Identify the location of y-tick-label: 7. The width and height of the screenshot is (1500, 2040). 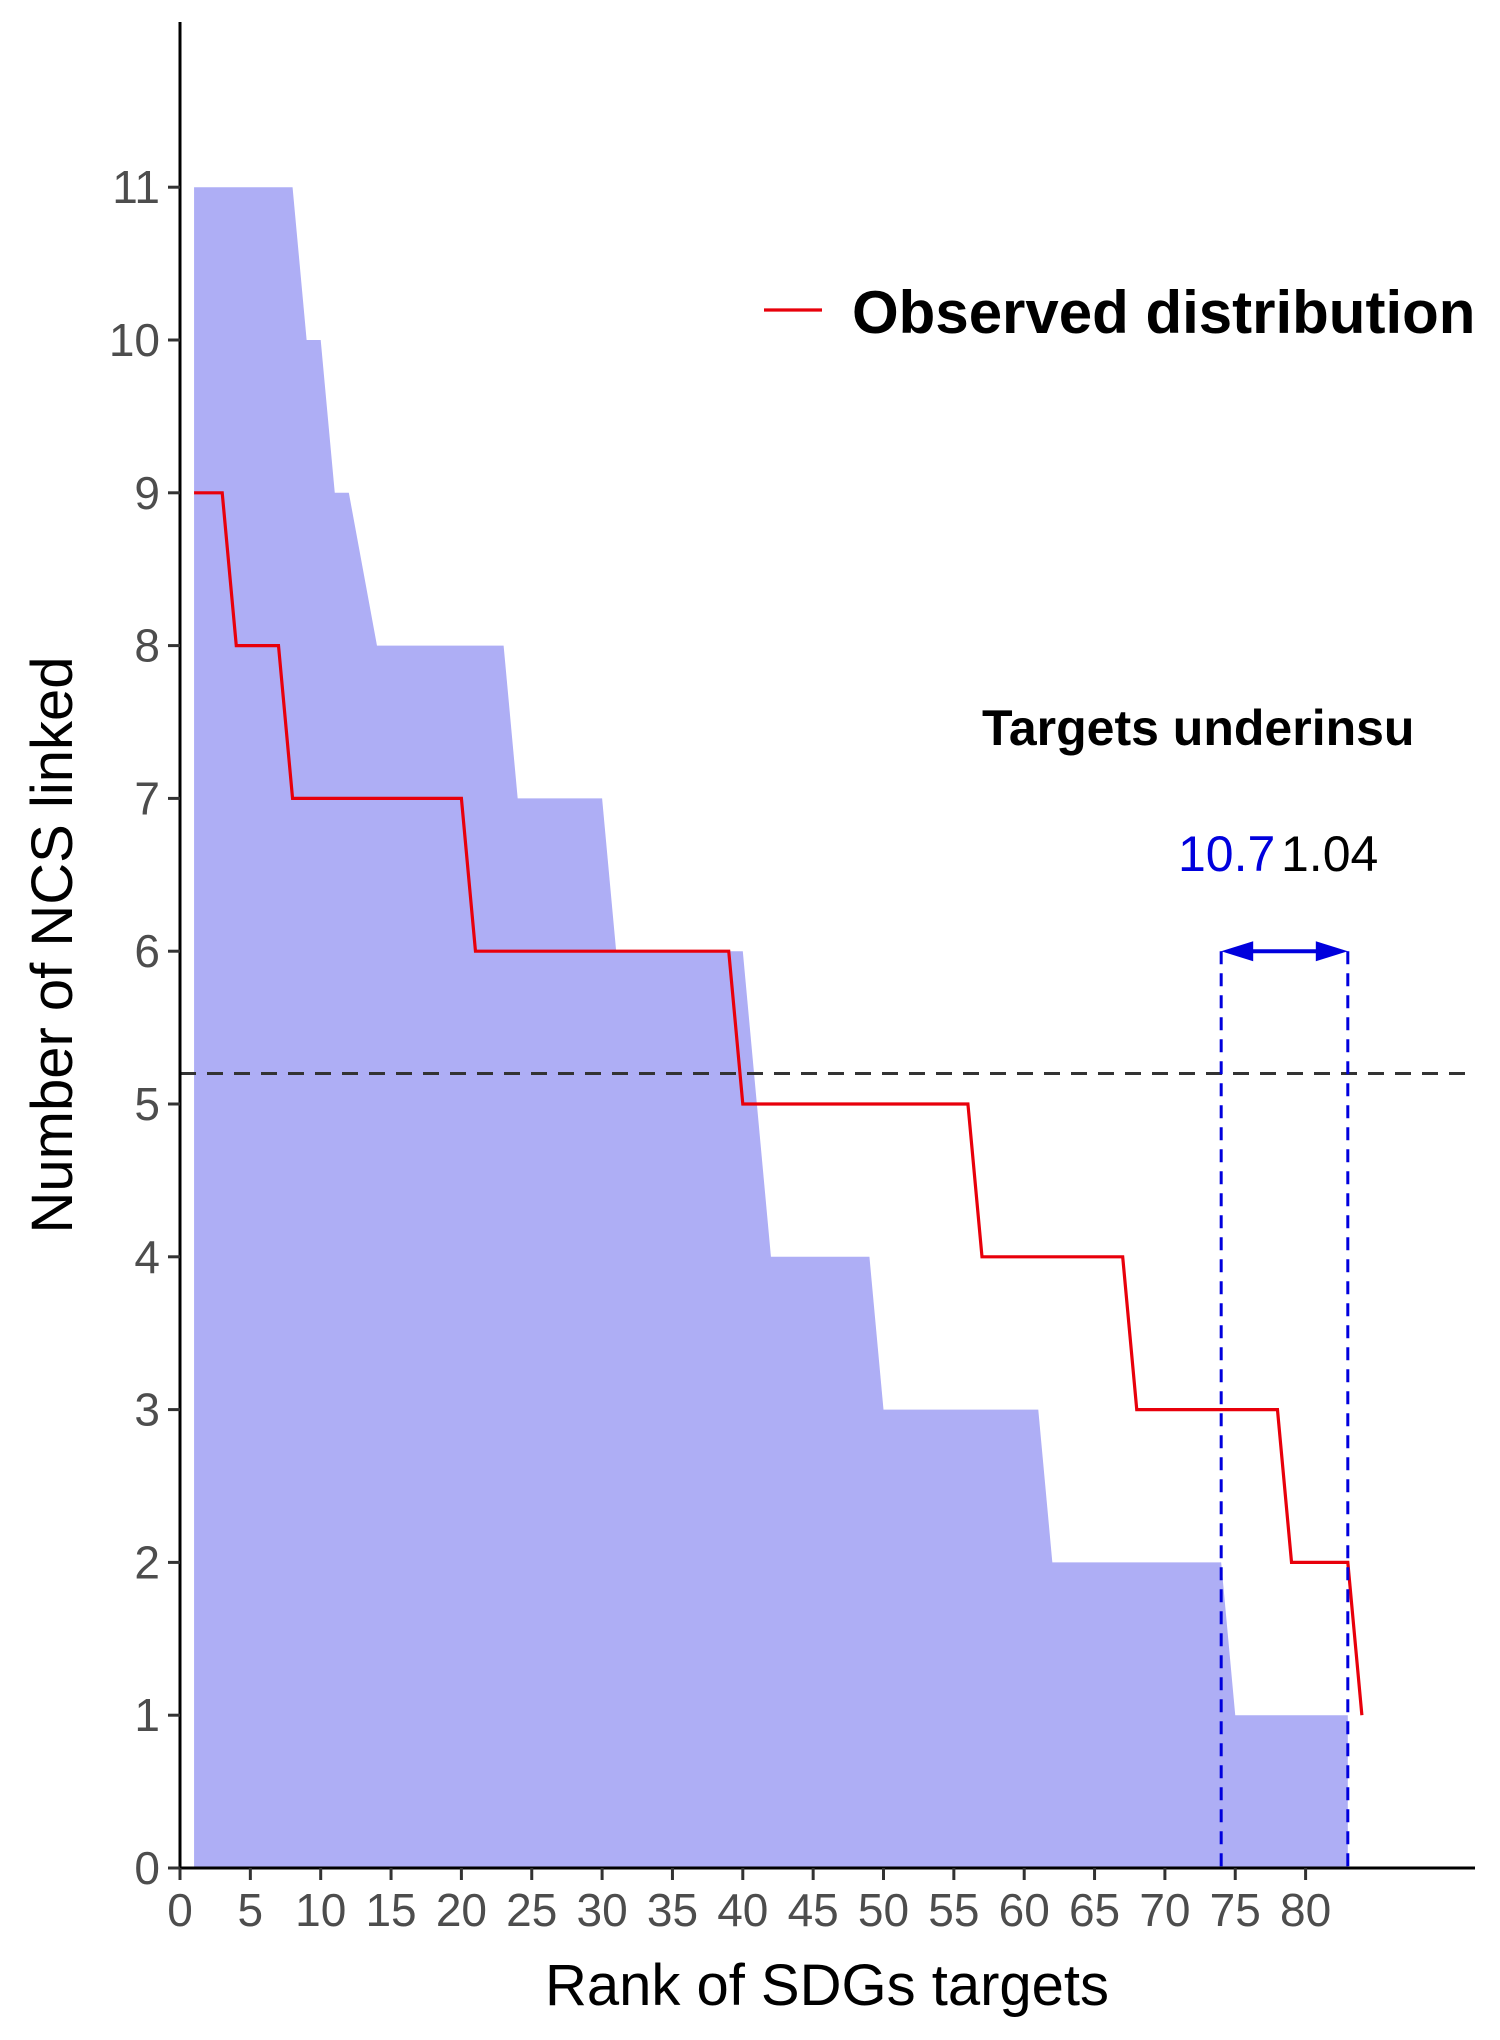
(147, 798).